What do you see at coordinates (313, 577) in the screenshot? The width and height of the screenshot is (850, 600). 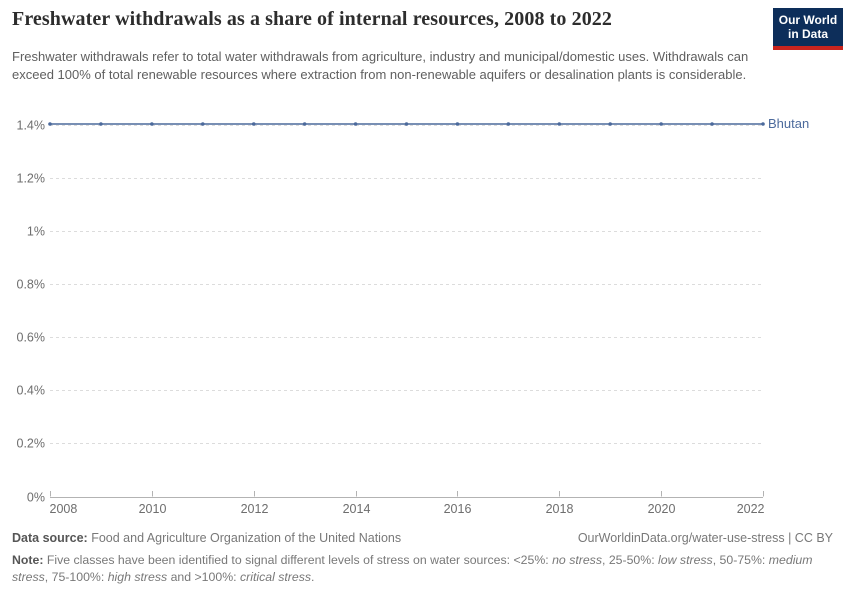 I see `note-plain-text: .` at bounding box center [313, 577].